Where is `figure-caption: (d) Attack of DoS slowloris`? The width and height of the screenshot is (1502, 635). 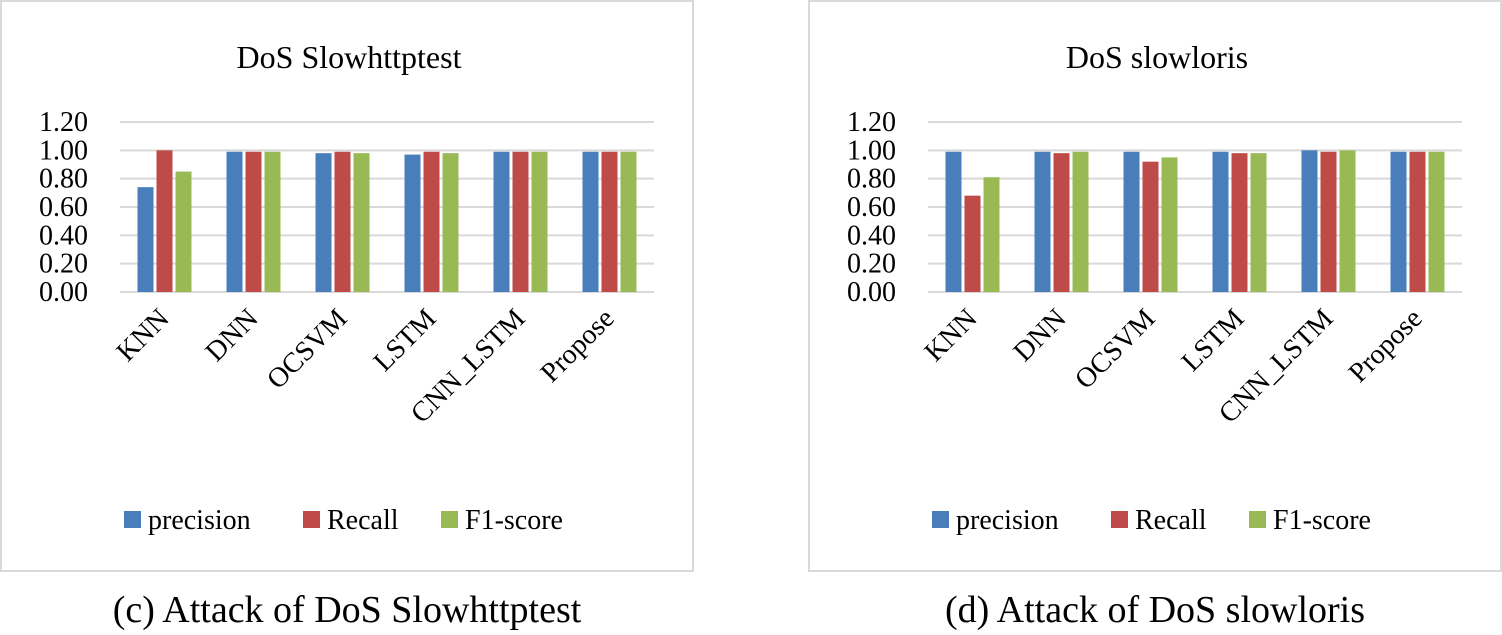 figure-caption: (d) Attack of DoS slowloris is located at coordinates (1155, 610).